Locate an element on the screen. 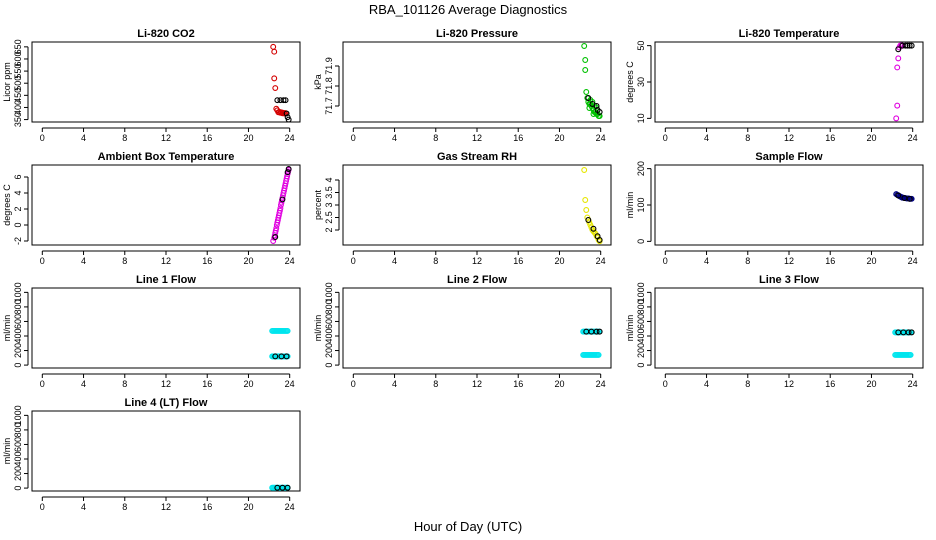 This screenshot has width=936, height=540. x-tick-label: 20 is located at coordinates (871, 261).